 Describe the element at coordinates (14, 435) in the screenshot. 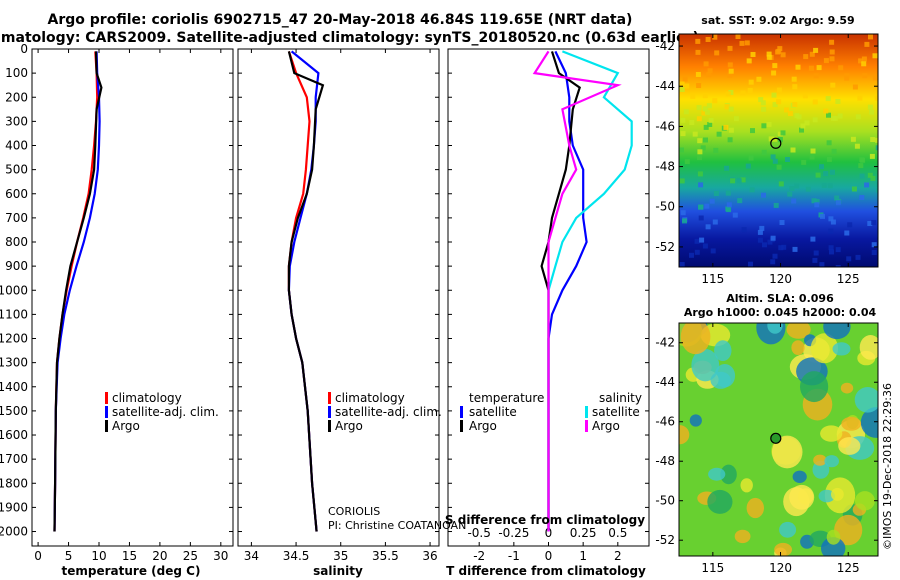

I see `depth-tick-label: 1600` at that location.